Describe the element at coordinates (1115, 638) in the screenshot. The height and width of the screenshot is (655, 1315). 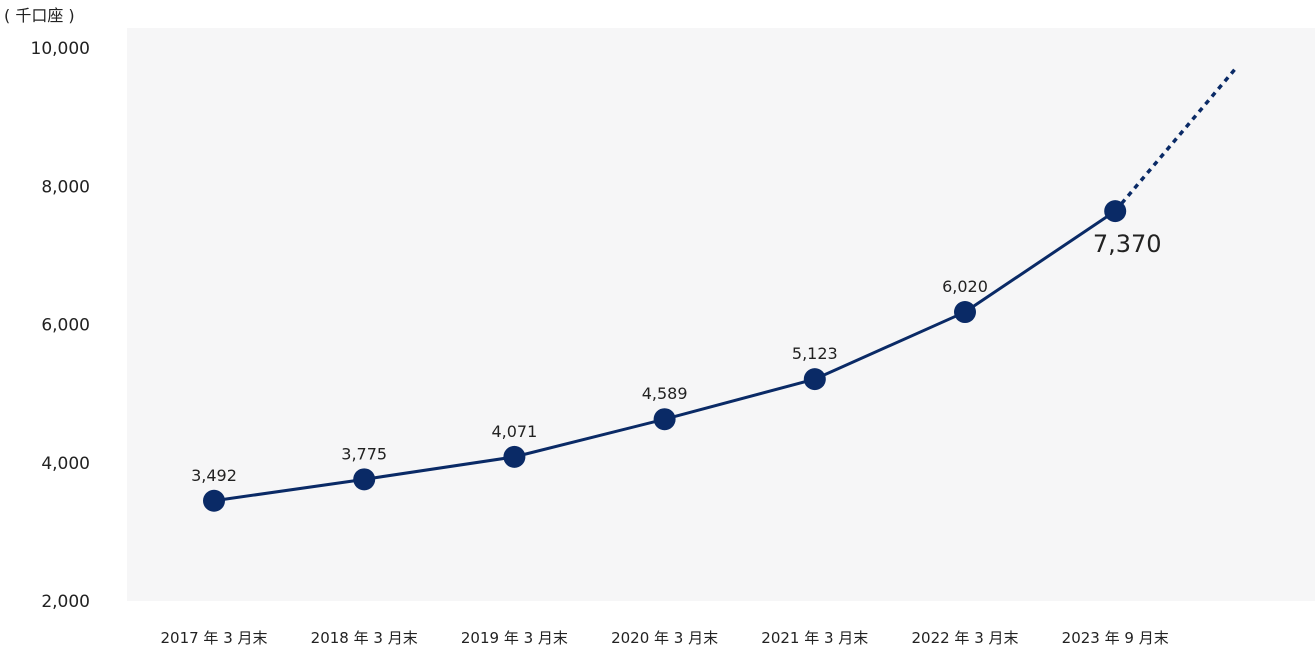
I see `x-tick-label: 2023 年 9 月末` at that location.